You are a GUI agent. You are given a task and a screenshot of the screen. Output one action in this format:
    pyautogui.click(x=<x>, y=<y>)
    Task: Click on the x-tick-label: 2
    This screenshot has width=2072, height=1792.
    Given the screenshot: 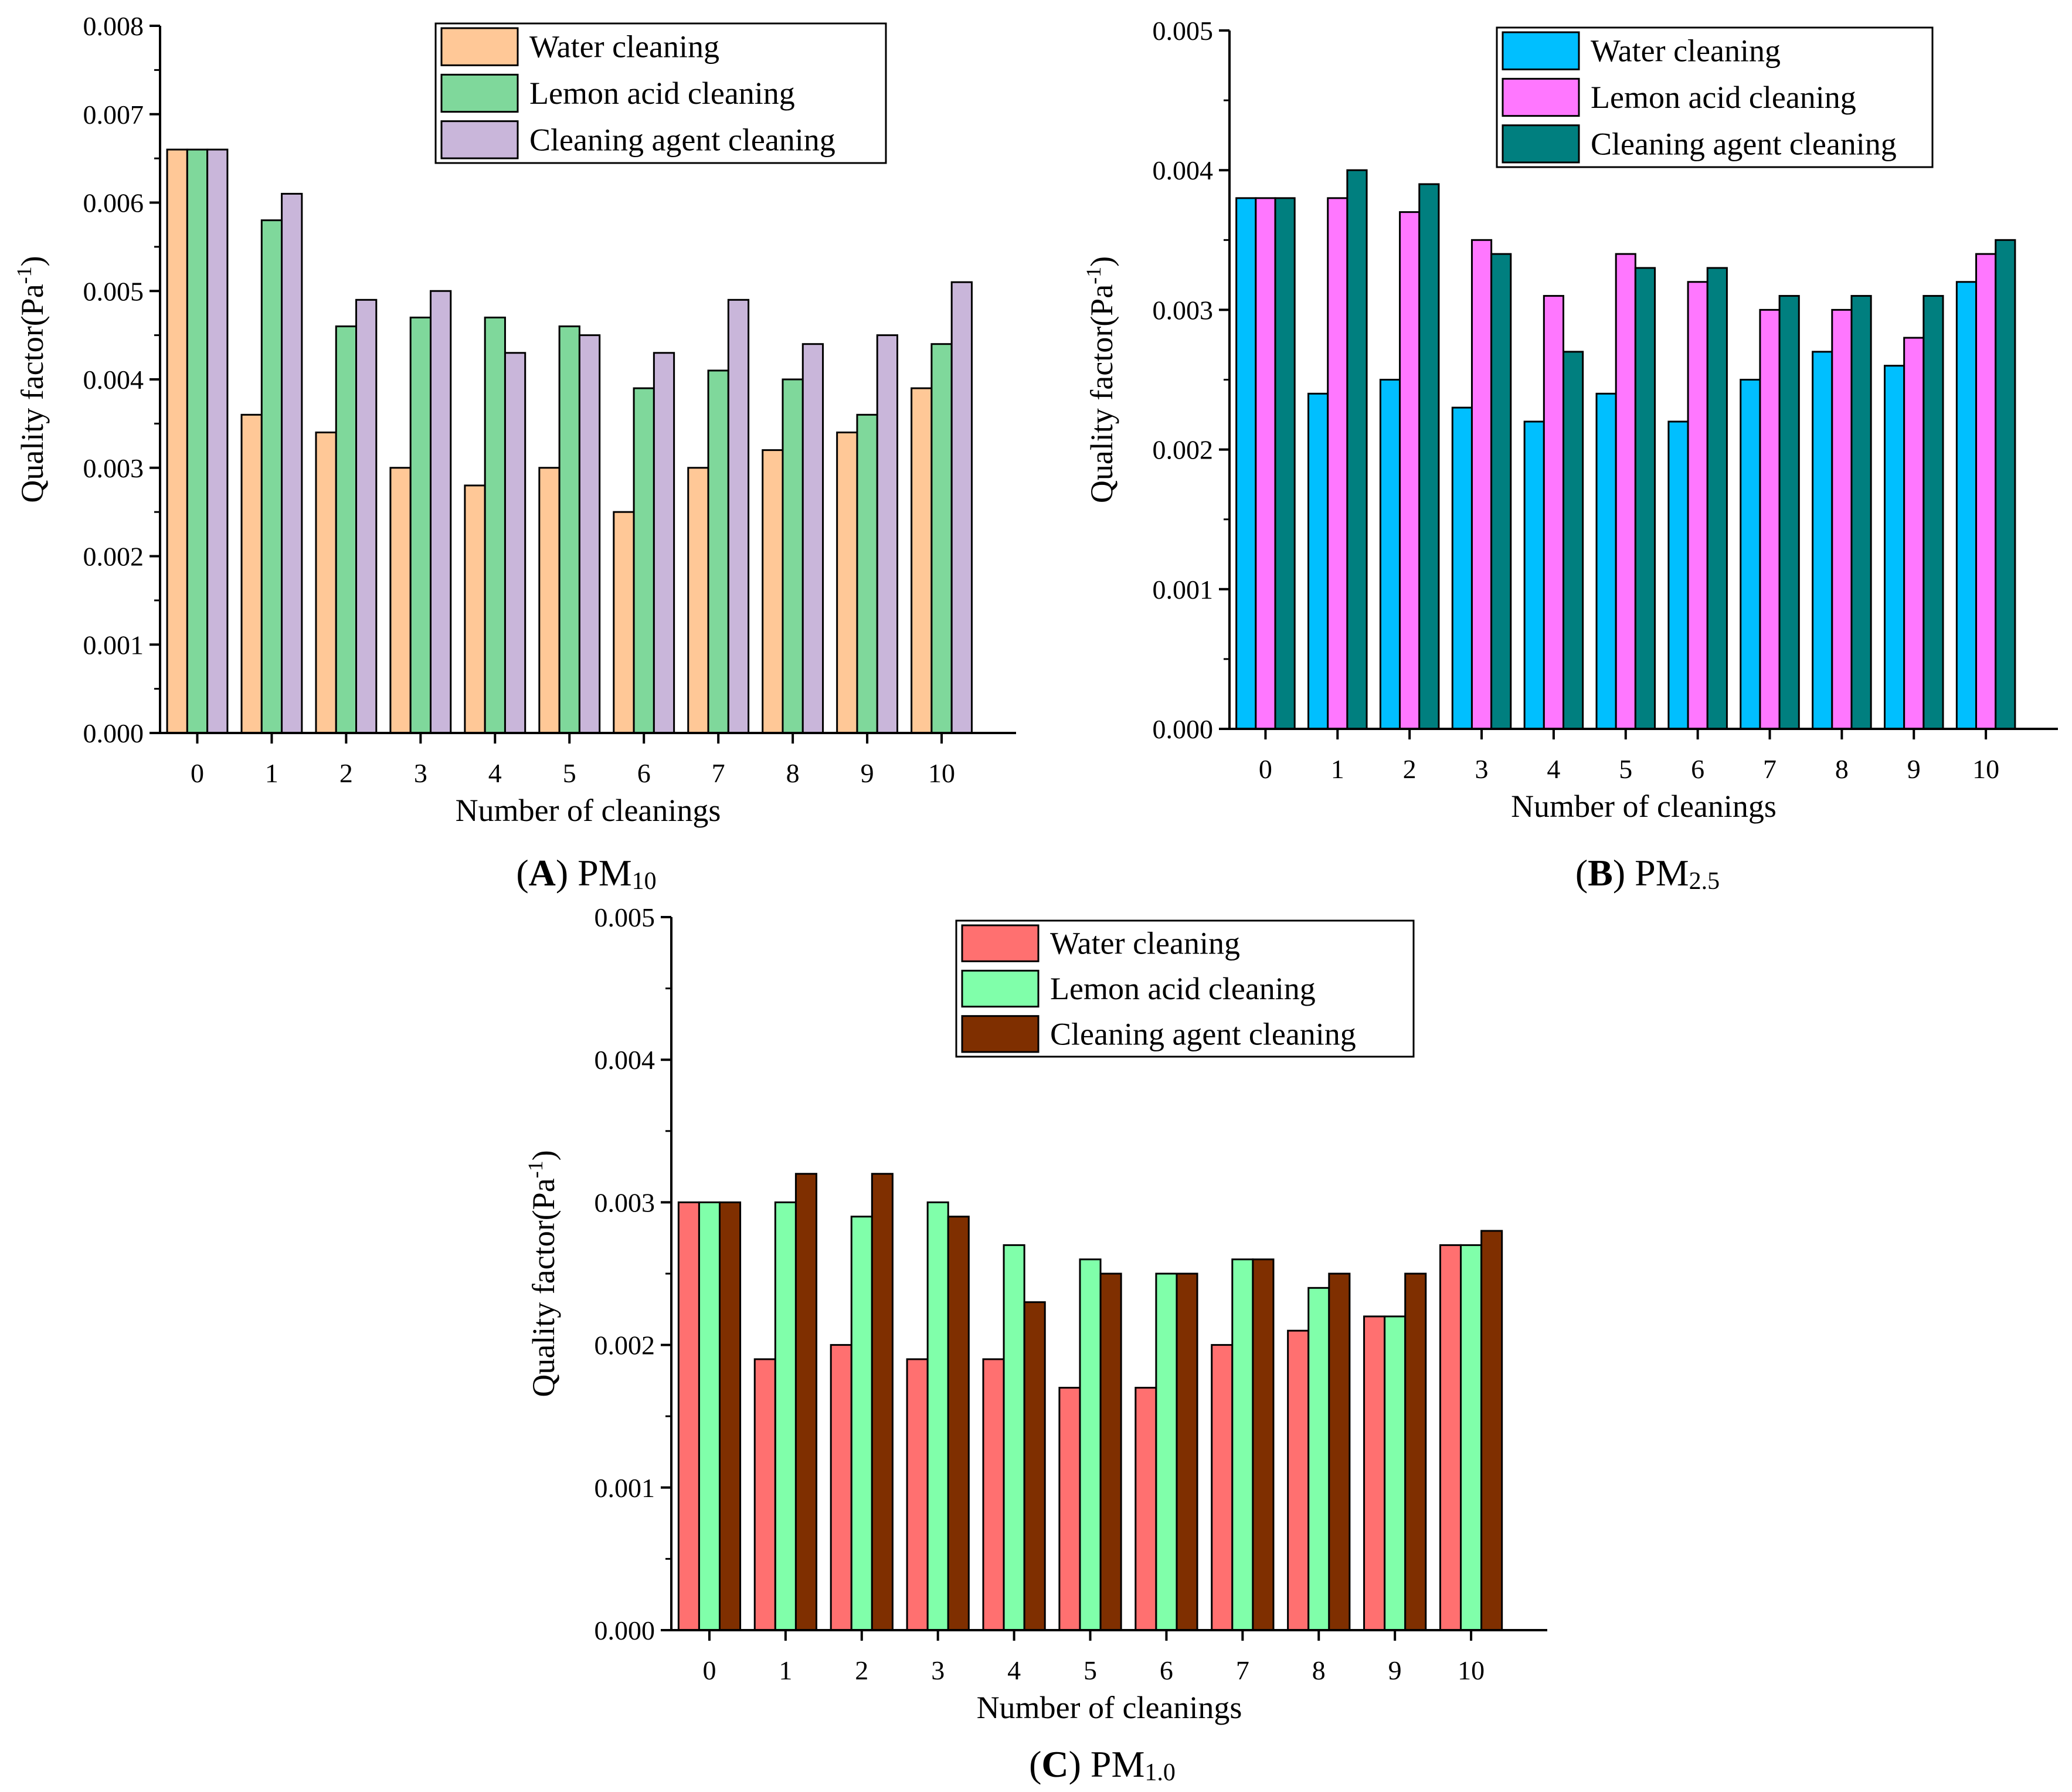 What is the action you would take?
    pyautogui.click(x=1410, y=769)
    